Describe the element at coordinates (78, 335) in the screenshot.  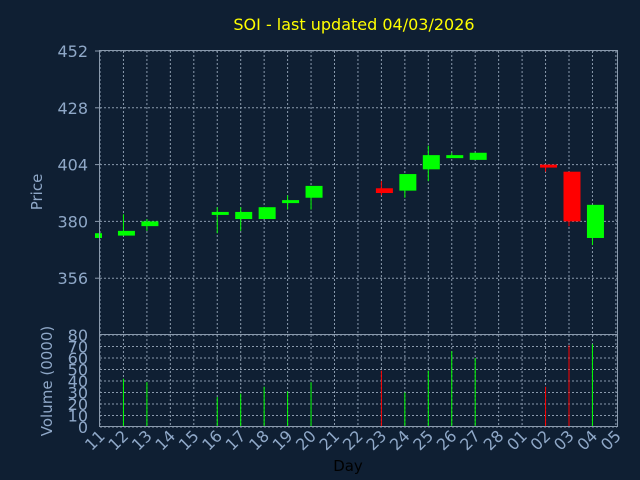
I see `volume-tick-label: 80` at that location.